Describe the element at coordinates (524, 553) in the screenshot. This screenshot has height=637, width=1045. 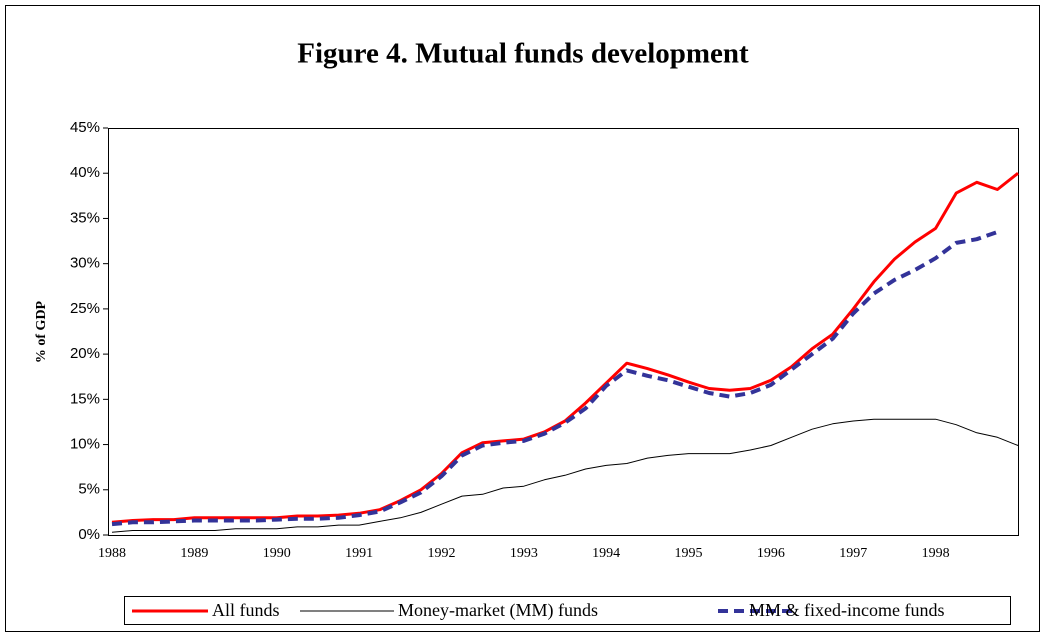
I see `x-tick-label: 1993` at that location.